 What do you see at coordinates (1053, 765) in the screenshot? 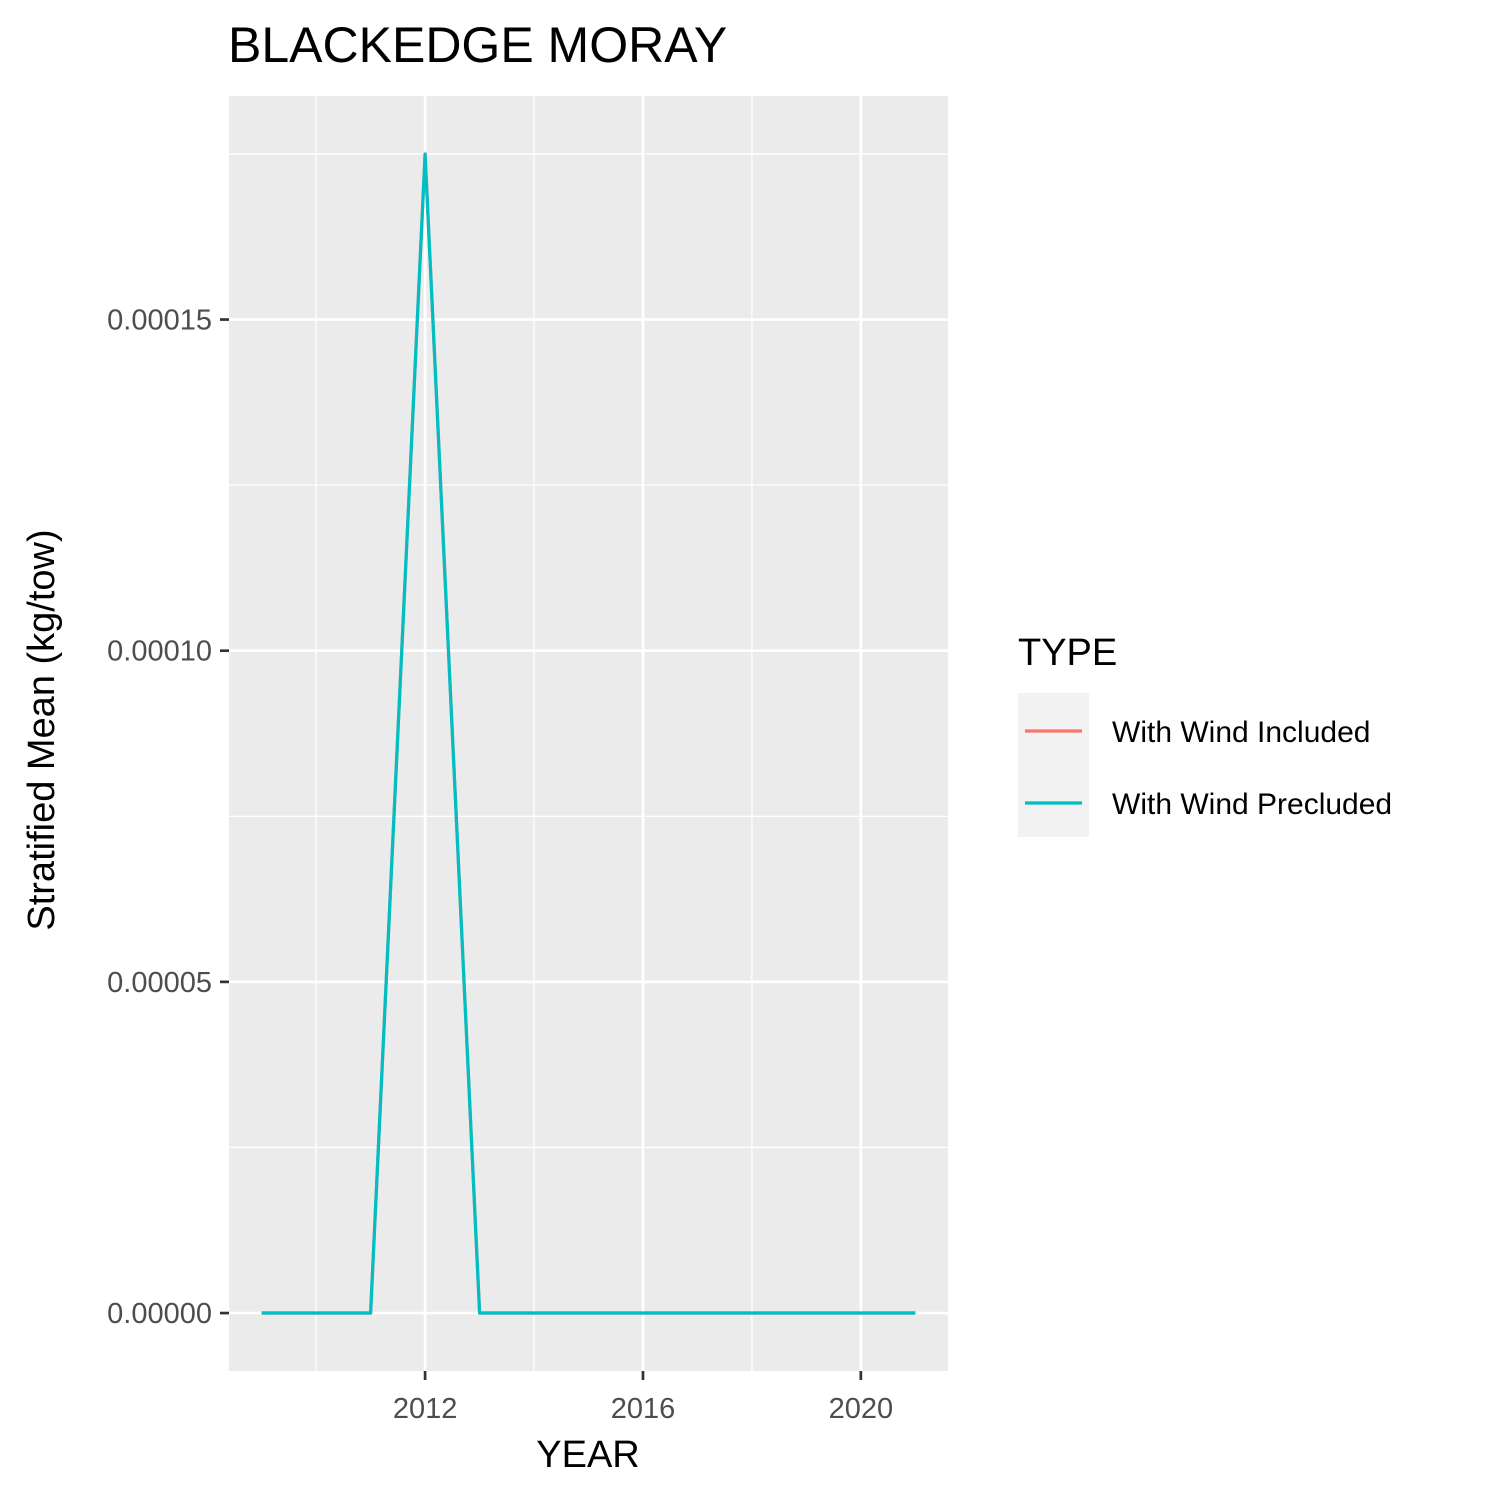
I see `legend-key-background` at bounding box center [1053, 765].